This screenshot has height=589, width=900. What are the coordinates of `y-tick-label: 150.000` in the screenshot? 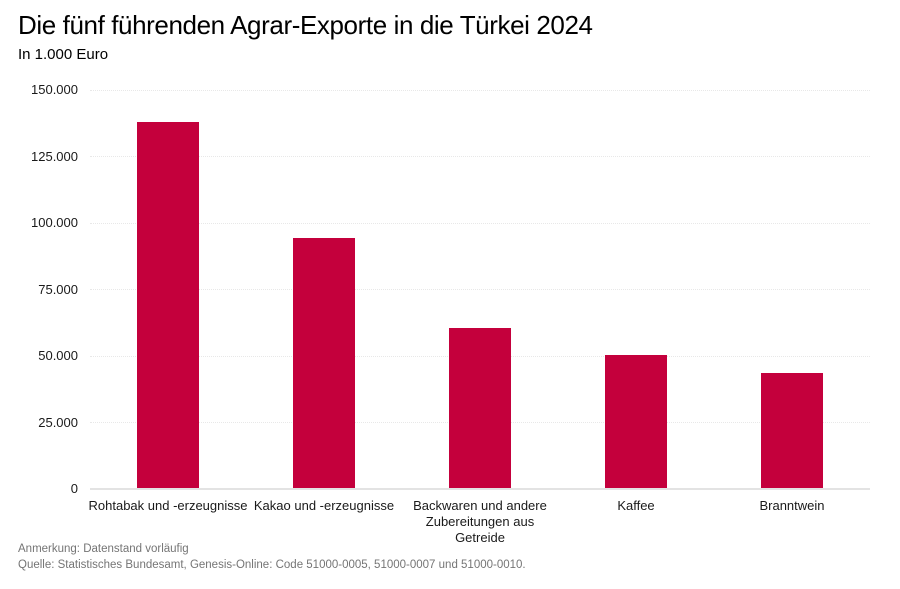 It's located at (54, 89).